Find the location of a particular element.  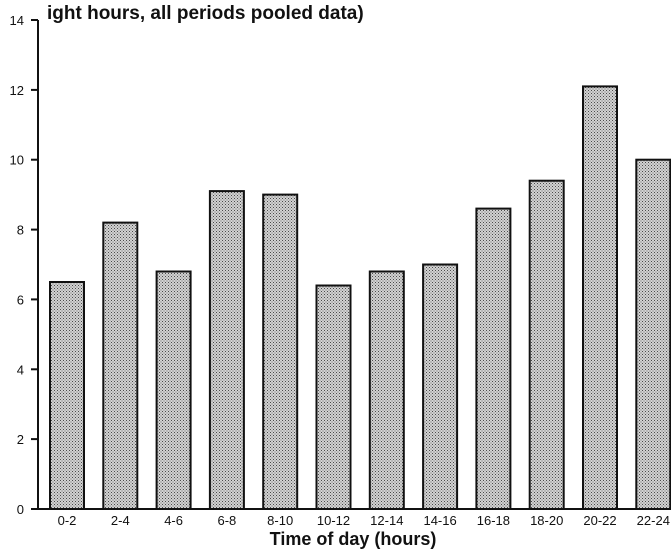

chart-title: ight hours, all periods pooled data) is located at coordinates (205, 13).